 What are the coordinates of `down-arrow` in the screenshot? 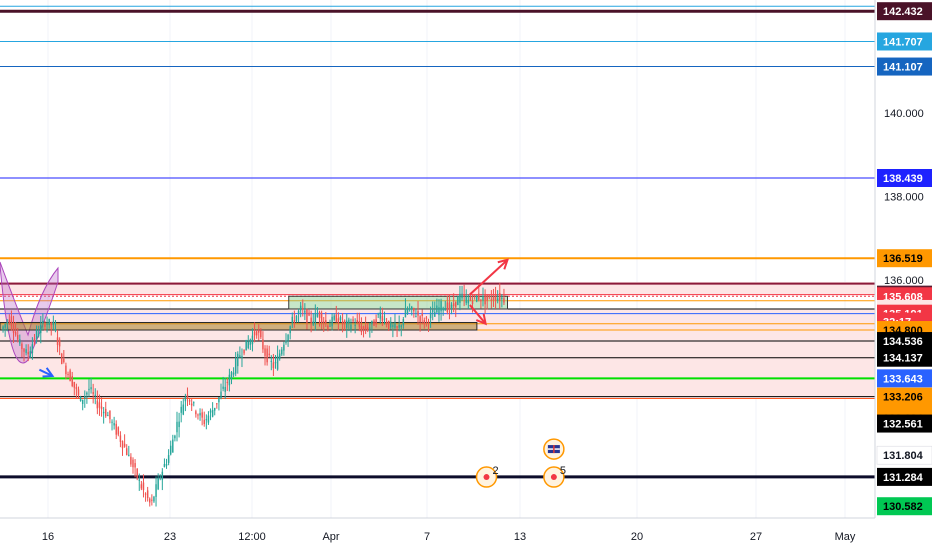 It's located at (478, 314).